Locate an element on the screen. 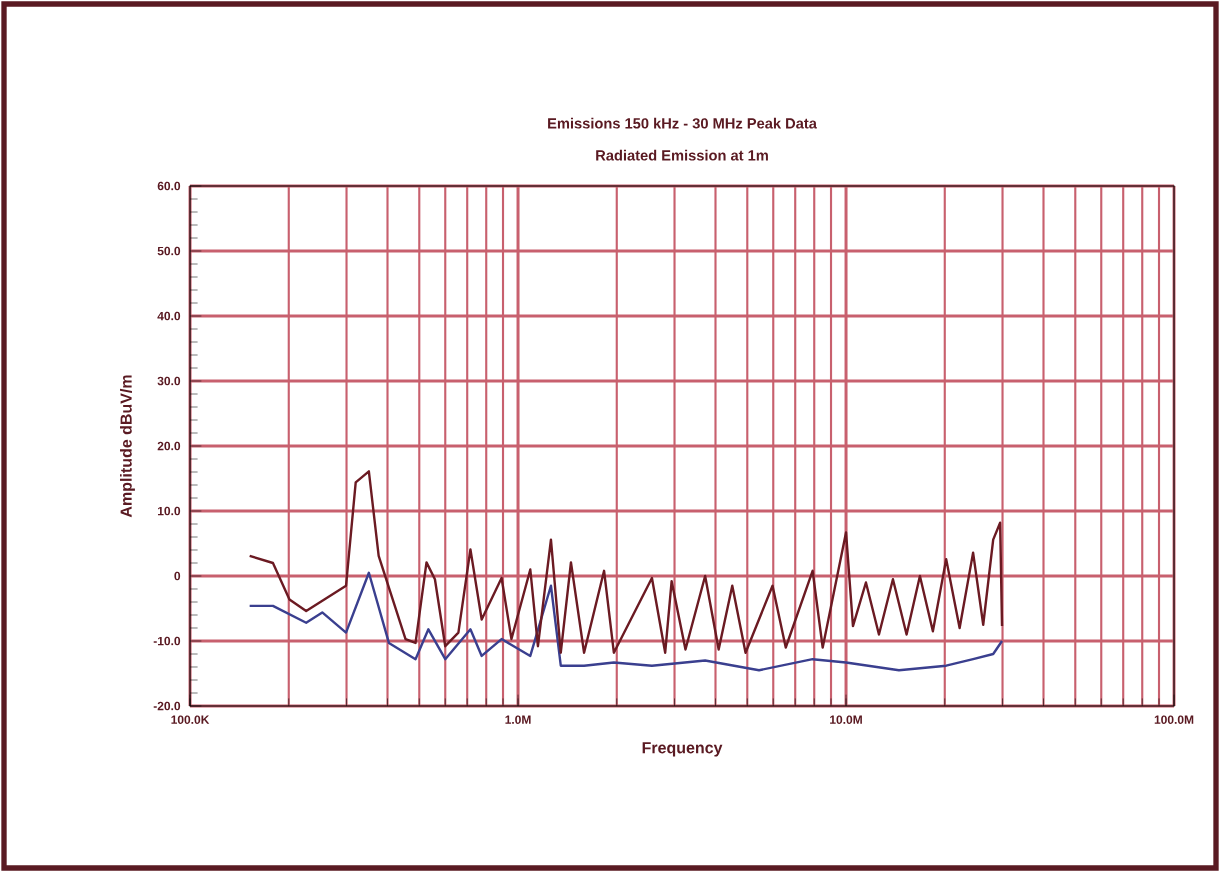  x-axis-title: Frequency is located at coordinates (682, 749).